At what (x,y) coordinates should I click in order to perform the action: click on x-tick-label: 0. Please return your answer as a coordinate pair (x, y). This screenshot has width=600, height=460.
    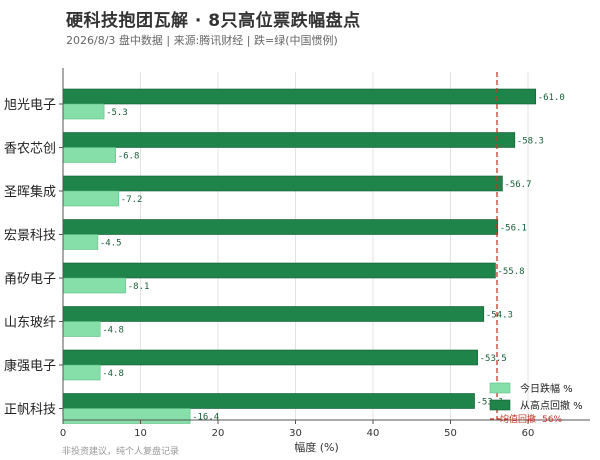
    Looking at the image, I should click on (63, 433).